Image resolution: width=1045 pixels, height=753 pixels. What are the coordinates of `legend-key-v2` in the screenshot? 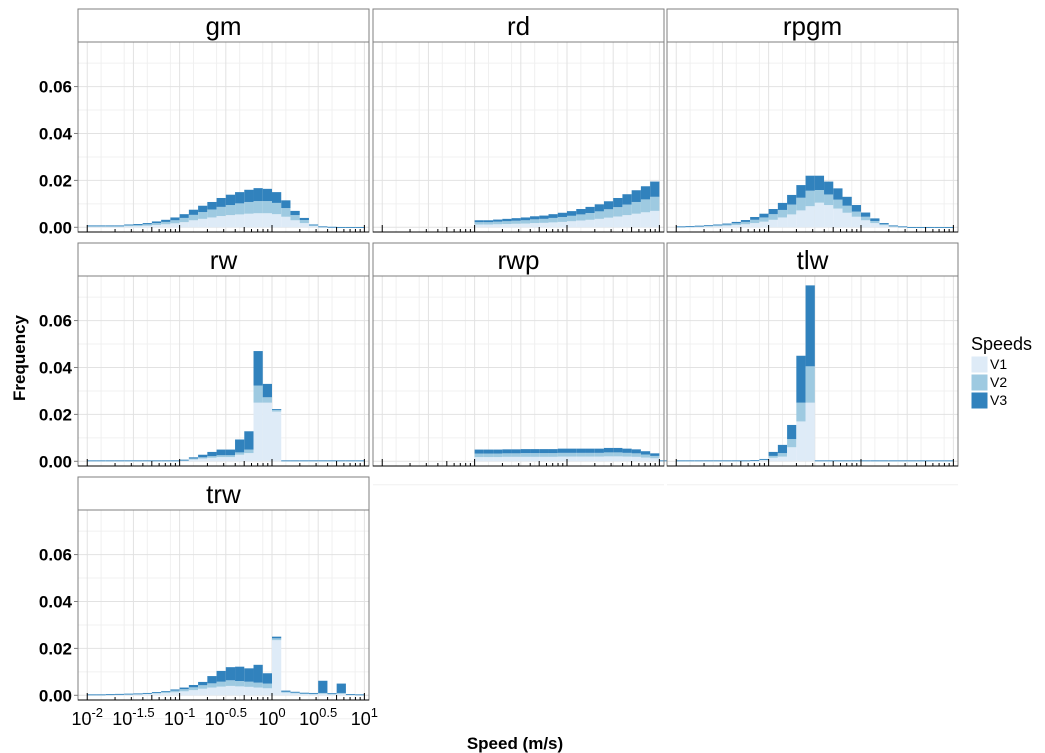 It's located at (979, 382).